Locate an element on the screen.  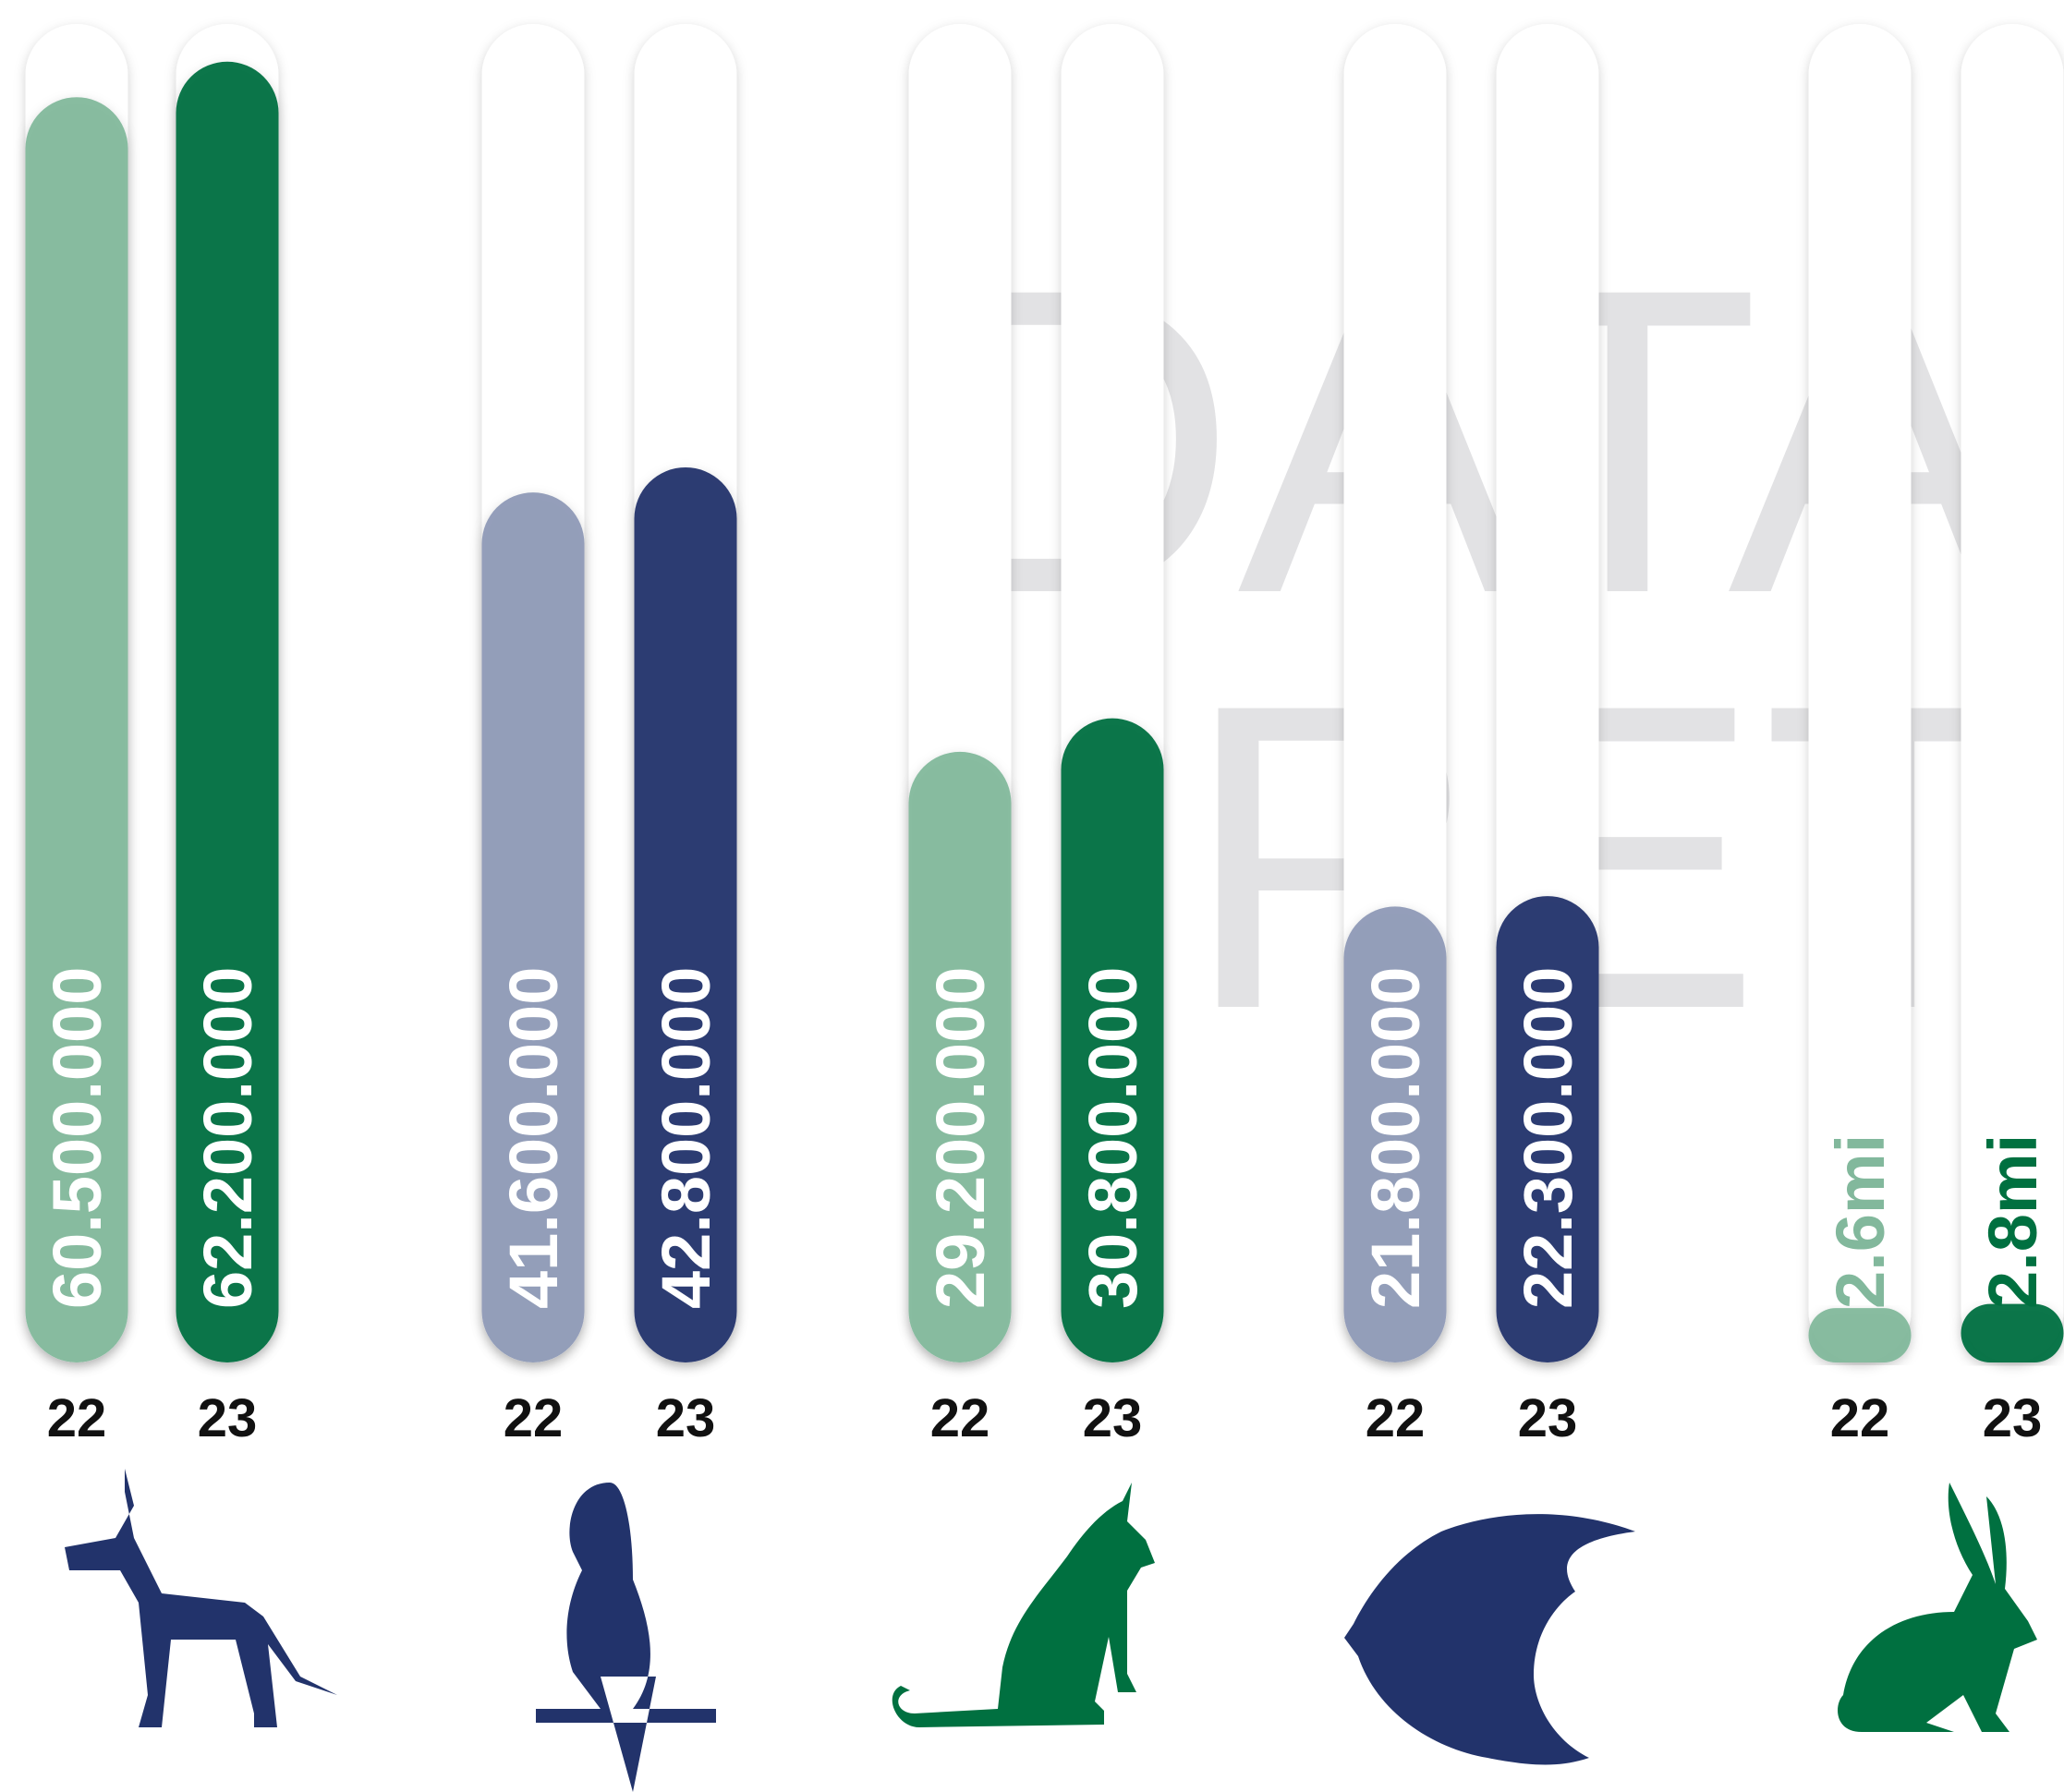
parrot-icon is located at coordinates (626, 1638).